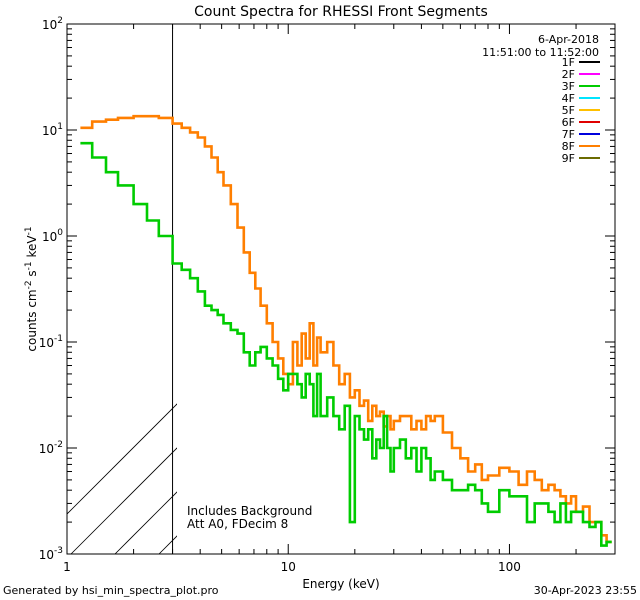  Describe the element at coordinates (51, 448) in the screenshot. I see `y-tick-label: 10⁻²` at that location.